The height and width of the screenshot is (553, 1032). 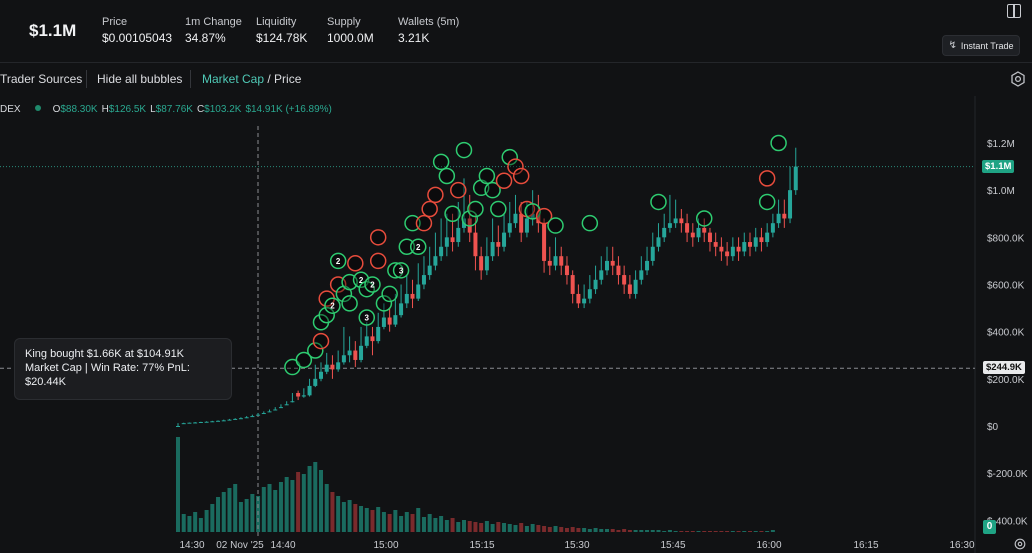 What do you see at coordinates (1001, 191) in the screenshot?
I see `y-axis-label: $1.0M` at bounding box center [1001, 191].